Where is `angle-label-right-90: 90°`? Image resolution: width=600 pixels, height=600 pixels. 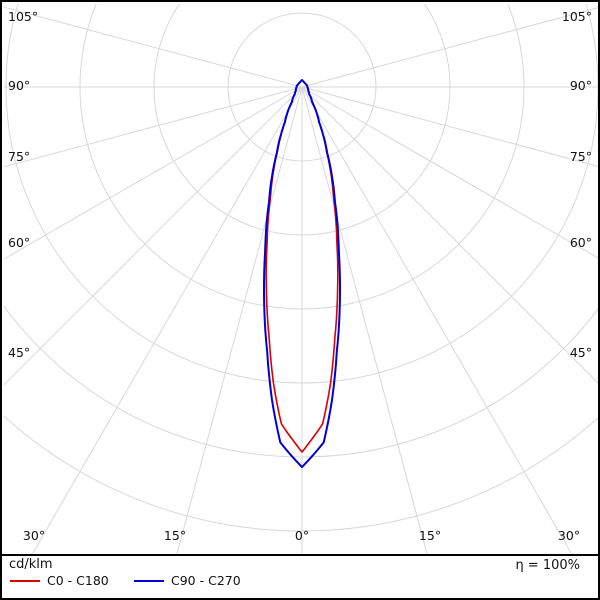
angle-label-right-90: 90° is located at coordinates (580, 85).